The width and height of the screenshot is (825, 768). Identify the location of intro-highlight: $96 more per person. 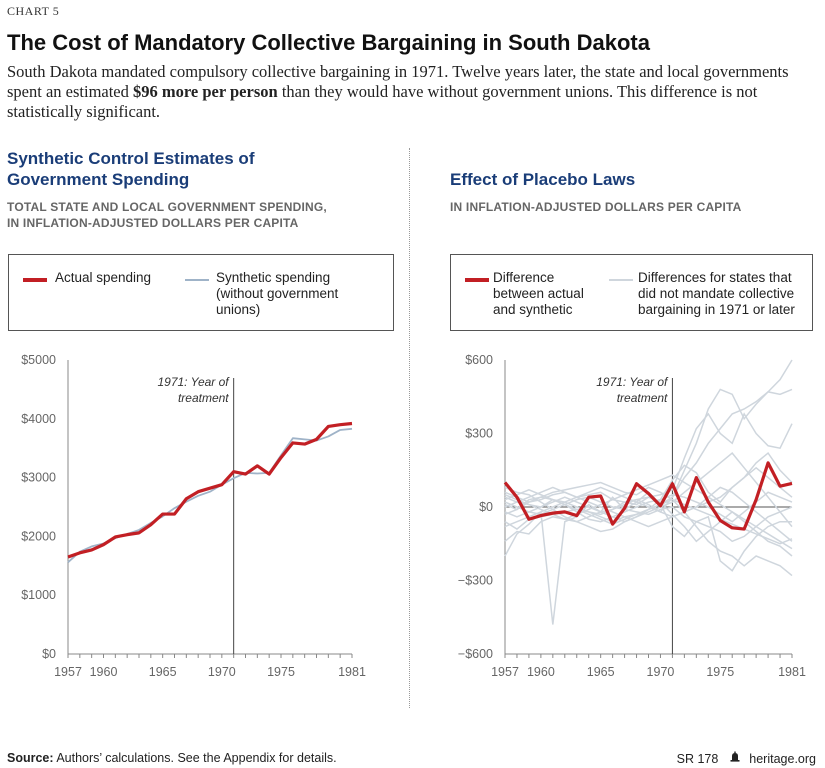
(205, 91).